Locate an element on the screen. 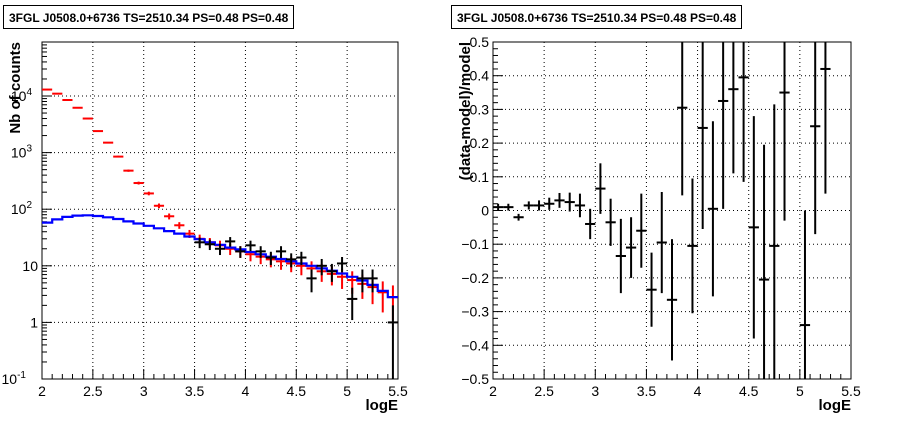  right-y-tick-label: −0.3 is located at coordinates (475, 312).